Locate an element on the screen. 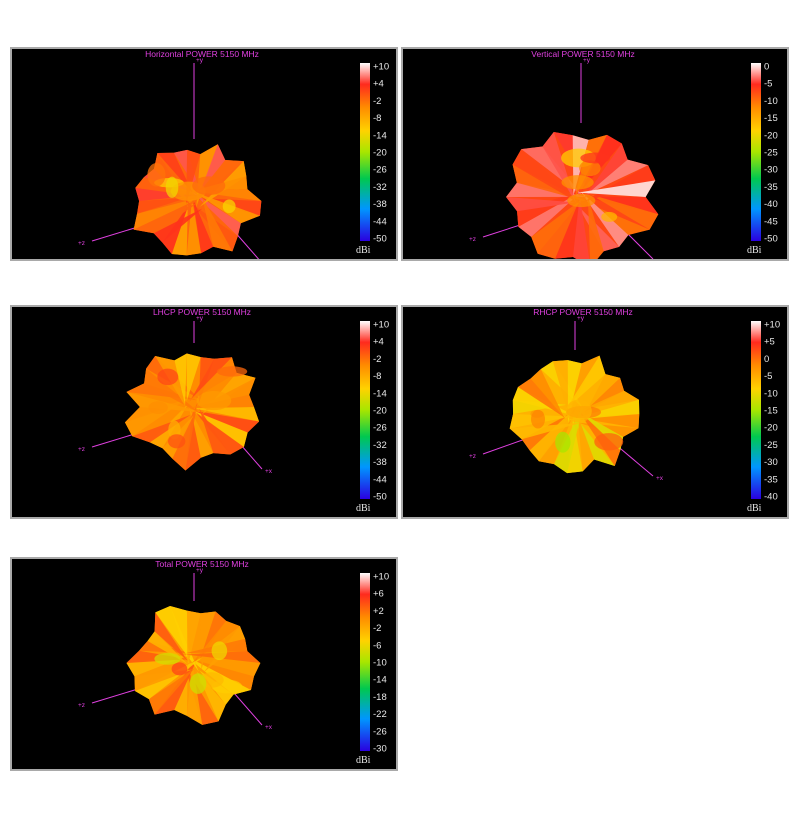 This screenshot has height=816, width=800. x-axis-line is located at coordinates (248, 709).